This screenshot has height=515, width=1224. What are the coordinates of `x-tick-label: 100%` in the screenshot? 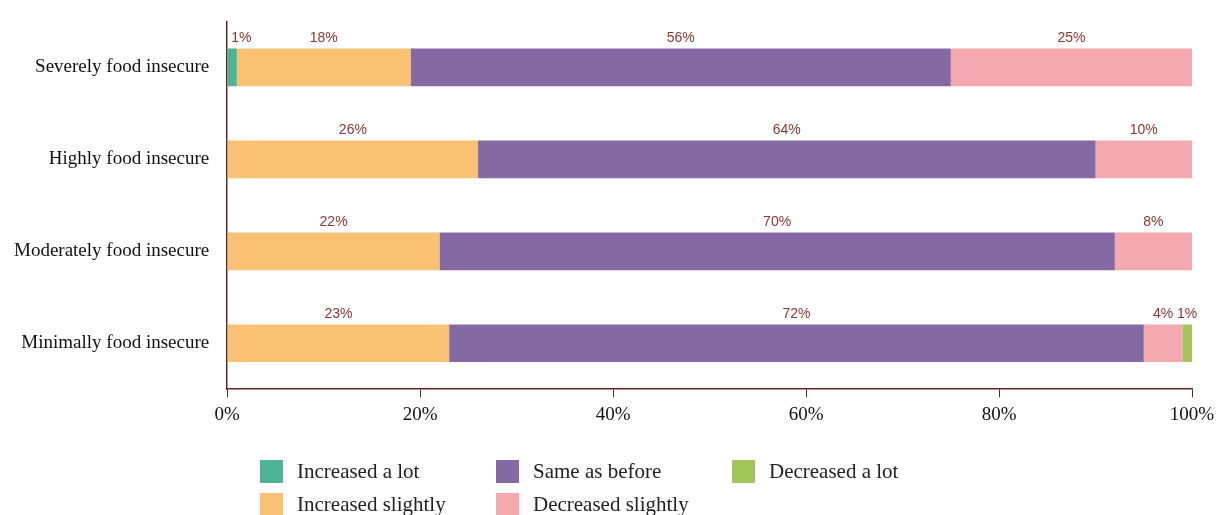 It's located at (1192, 413).